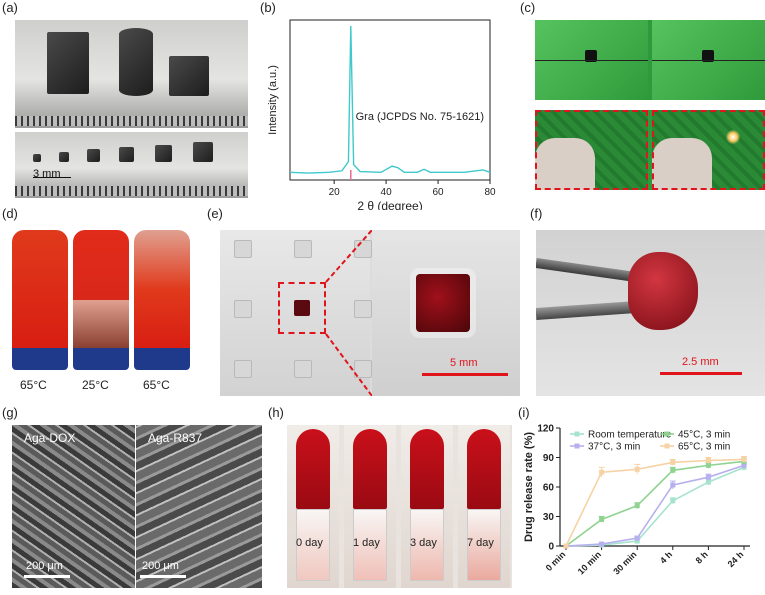 Image resolution: width=765 pixels, height=595 pixels. I want to click on rel-xtick-label: 4 h, so click(666, 557).